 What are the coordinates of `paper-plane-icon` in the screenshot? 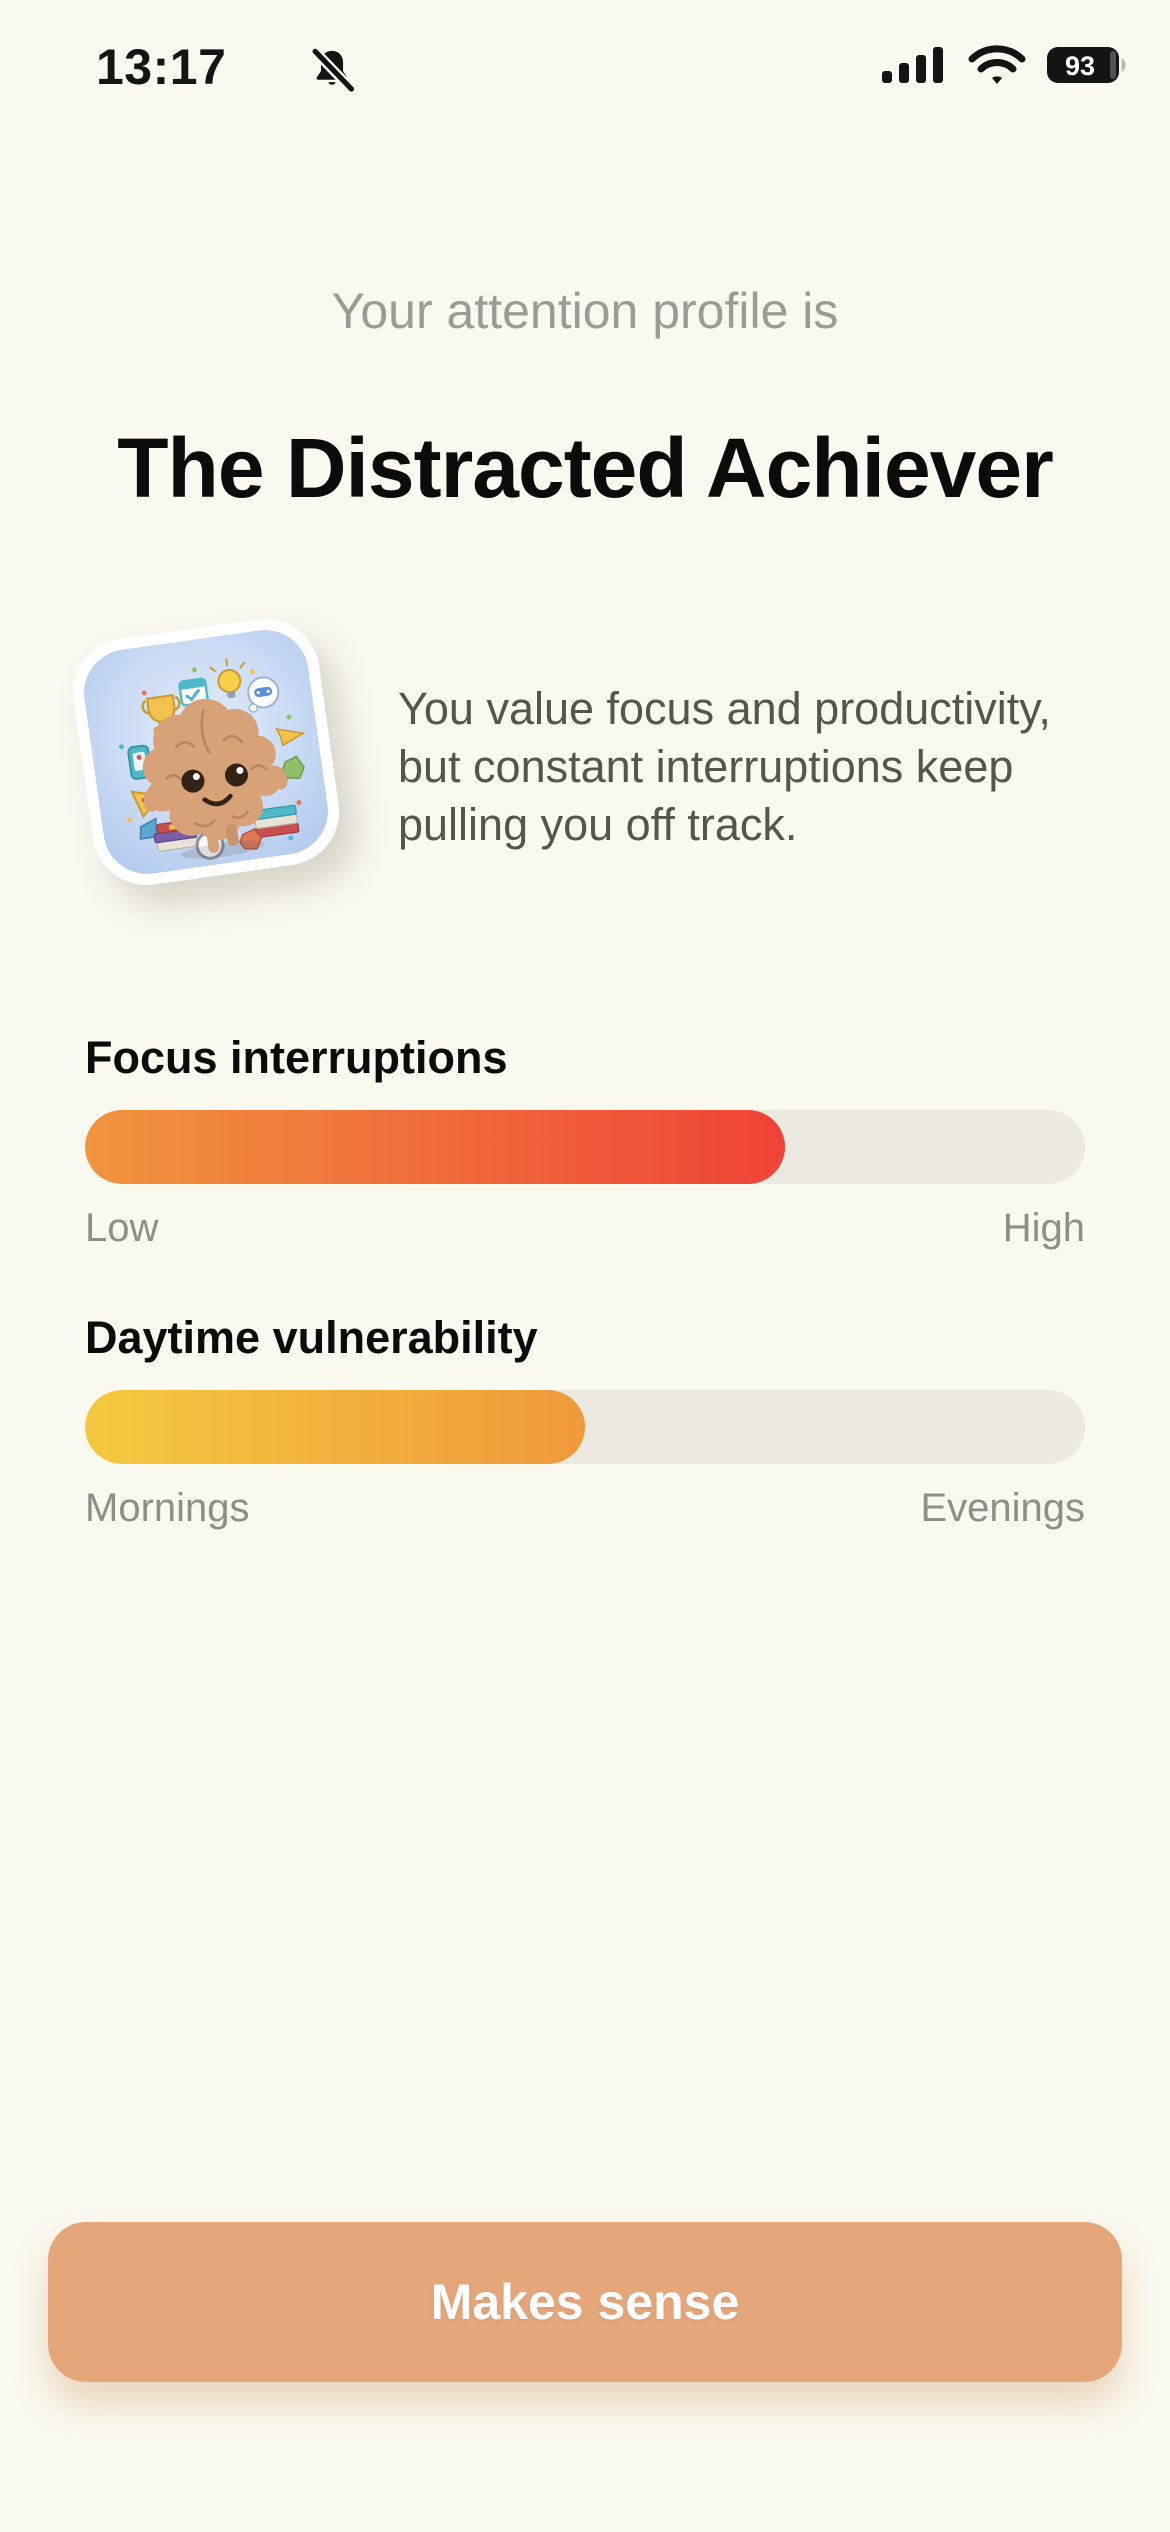 It's located at (290, 737).